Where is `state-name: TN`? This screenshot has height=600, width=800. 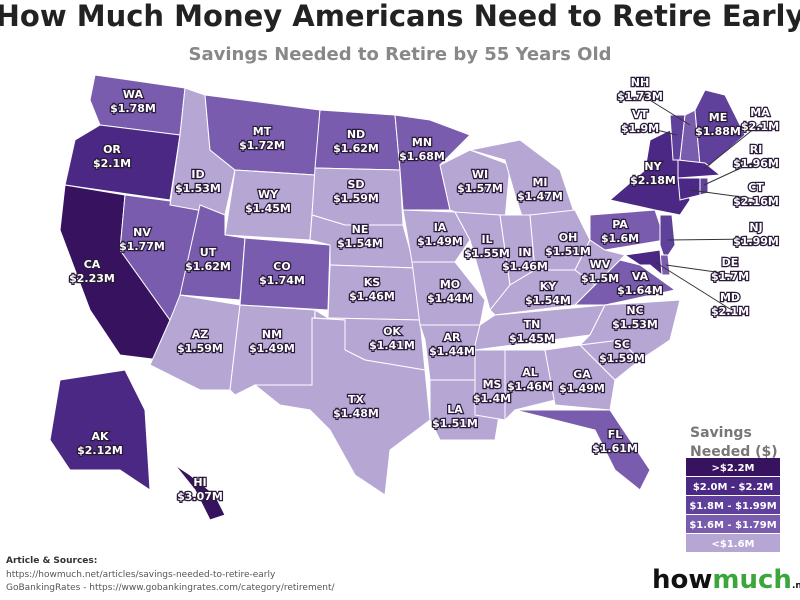
state-name: TN is located at coordinates (532, 324).